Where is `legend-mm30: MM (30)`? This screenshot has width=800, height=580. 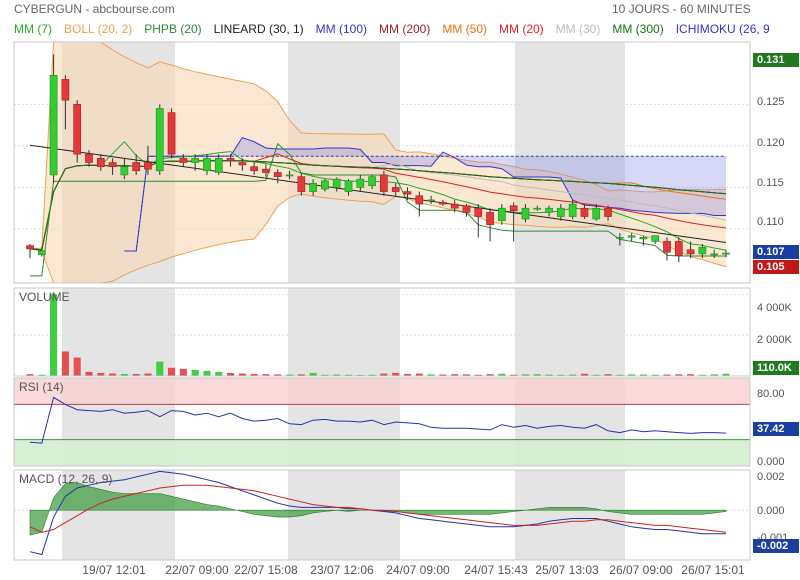 legend-mm30: MM (30) is located at coordinates (578, 29).